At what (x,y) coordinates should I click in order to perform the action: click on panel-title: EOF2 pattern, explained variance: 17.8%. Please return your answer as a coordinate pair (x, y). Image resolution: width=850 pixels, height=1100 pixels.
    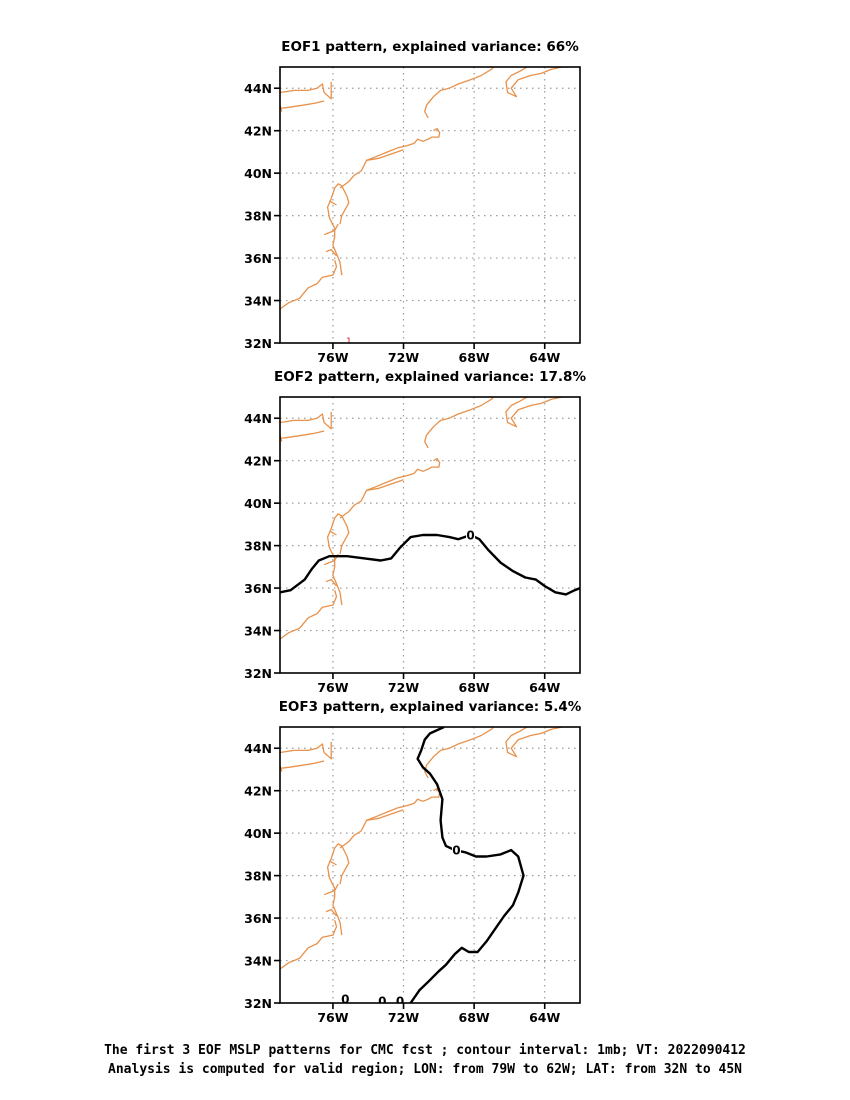
    Looking at the image, I should click on (430, 377).